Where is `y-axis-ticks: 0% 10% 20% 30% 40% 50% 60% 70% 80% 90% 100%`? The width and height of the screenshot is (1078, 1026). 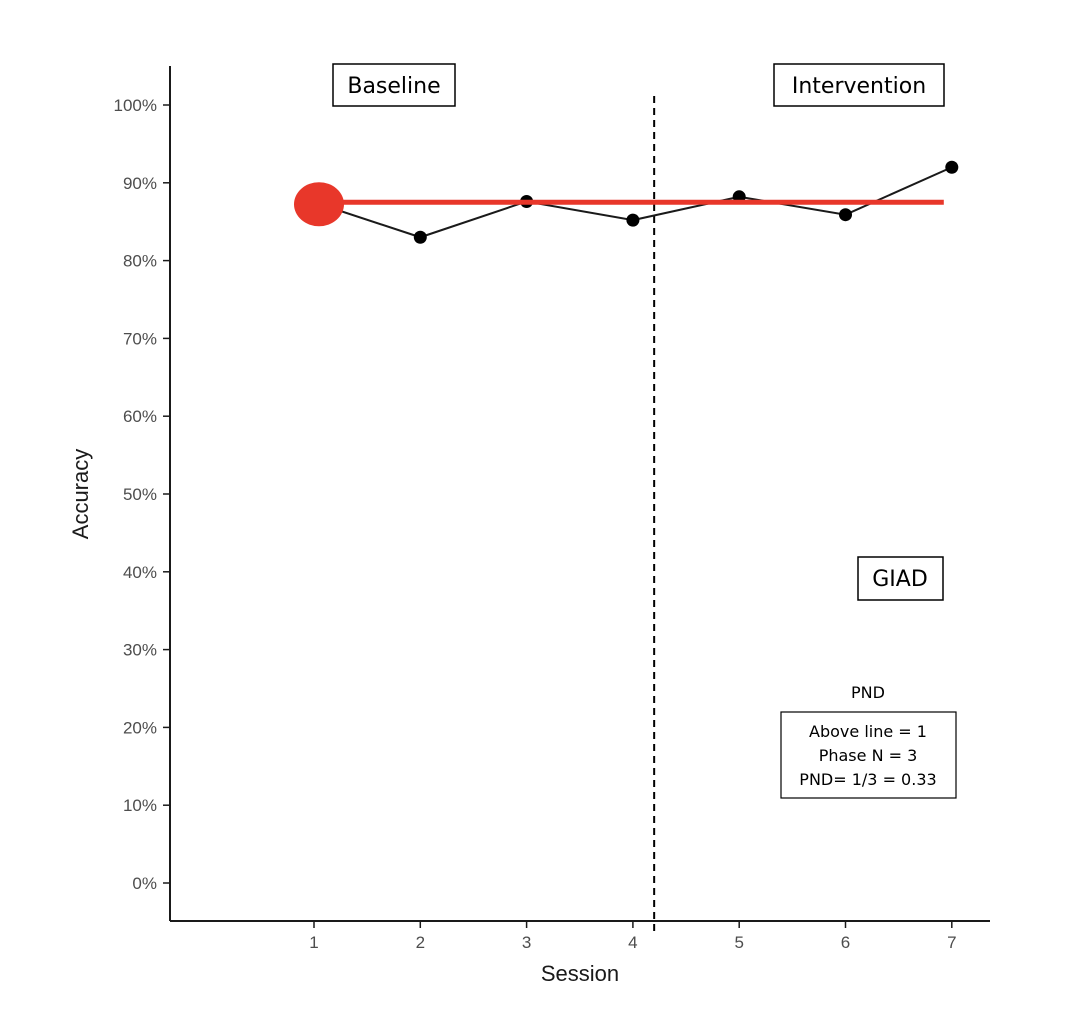 y-axis-ticks: 0% 10% 20% 30% 40% 50% 60% 70% 80% 90% 100% is located at coordinates (142, 494).